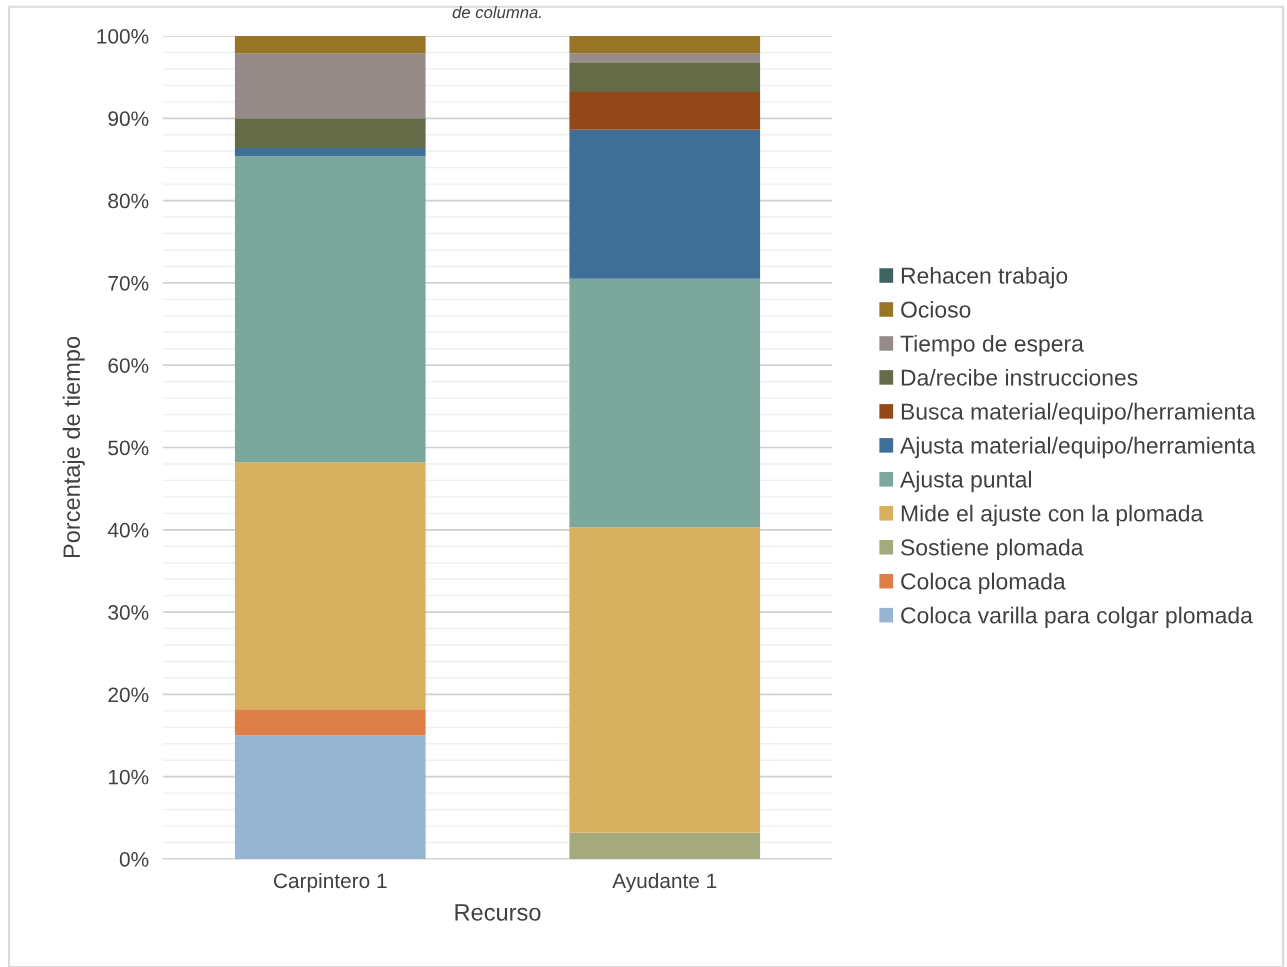  What do you see at coordinates (73, 447) in the screenshot?
I see `y-axis-title: Porcentaje de tiempo` at bounding box center [73, 447].